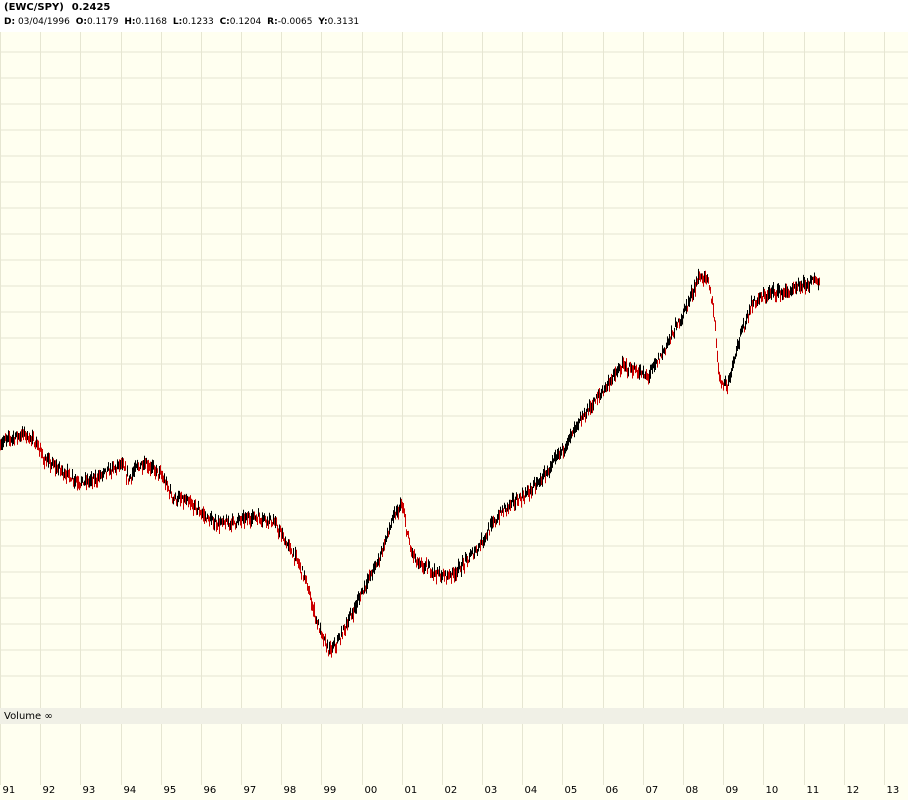  Describe the element at coordinates (177, 22) in the screenshot. I see `low-label: L:` at that location.